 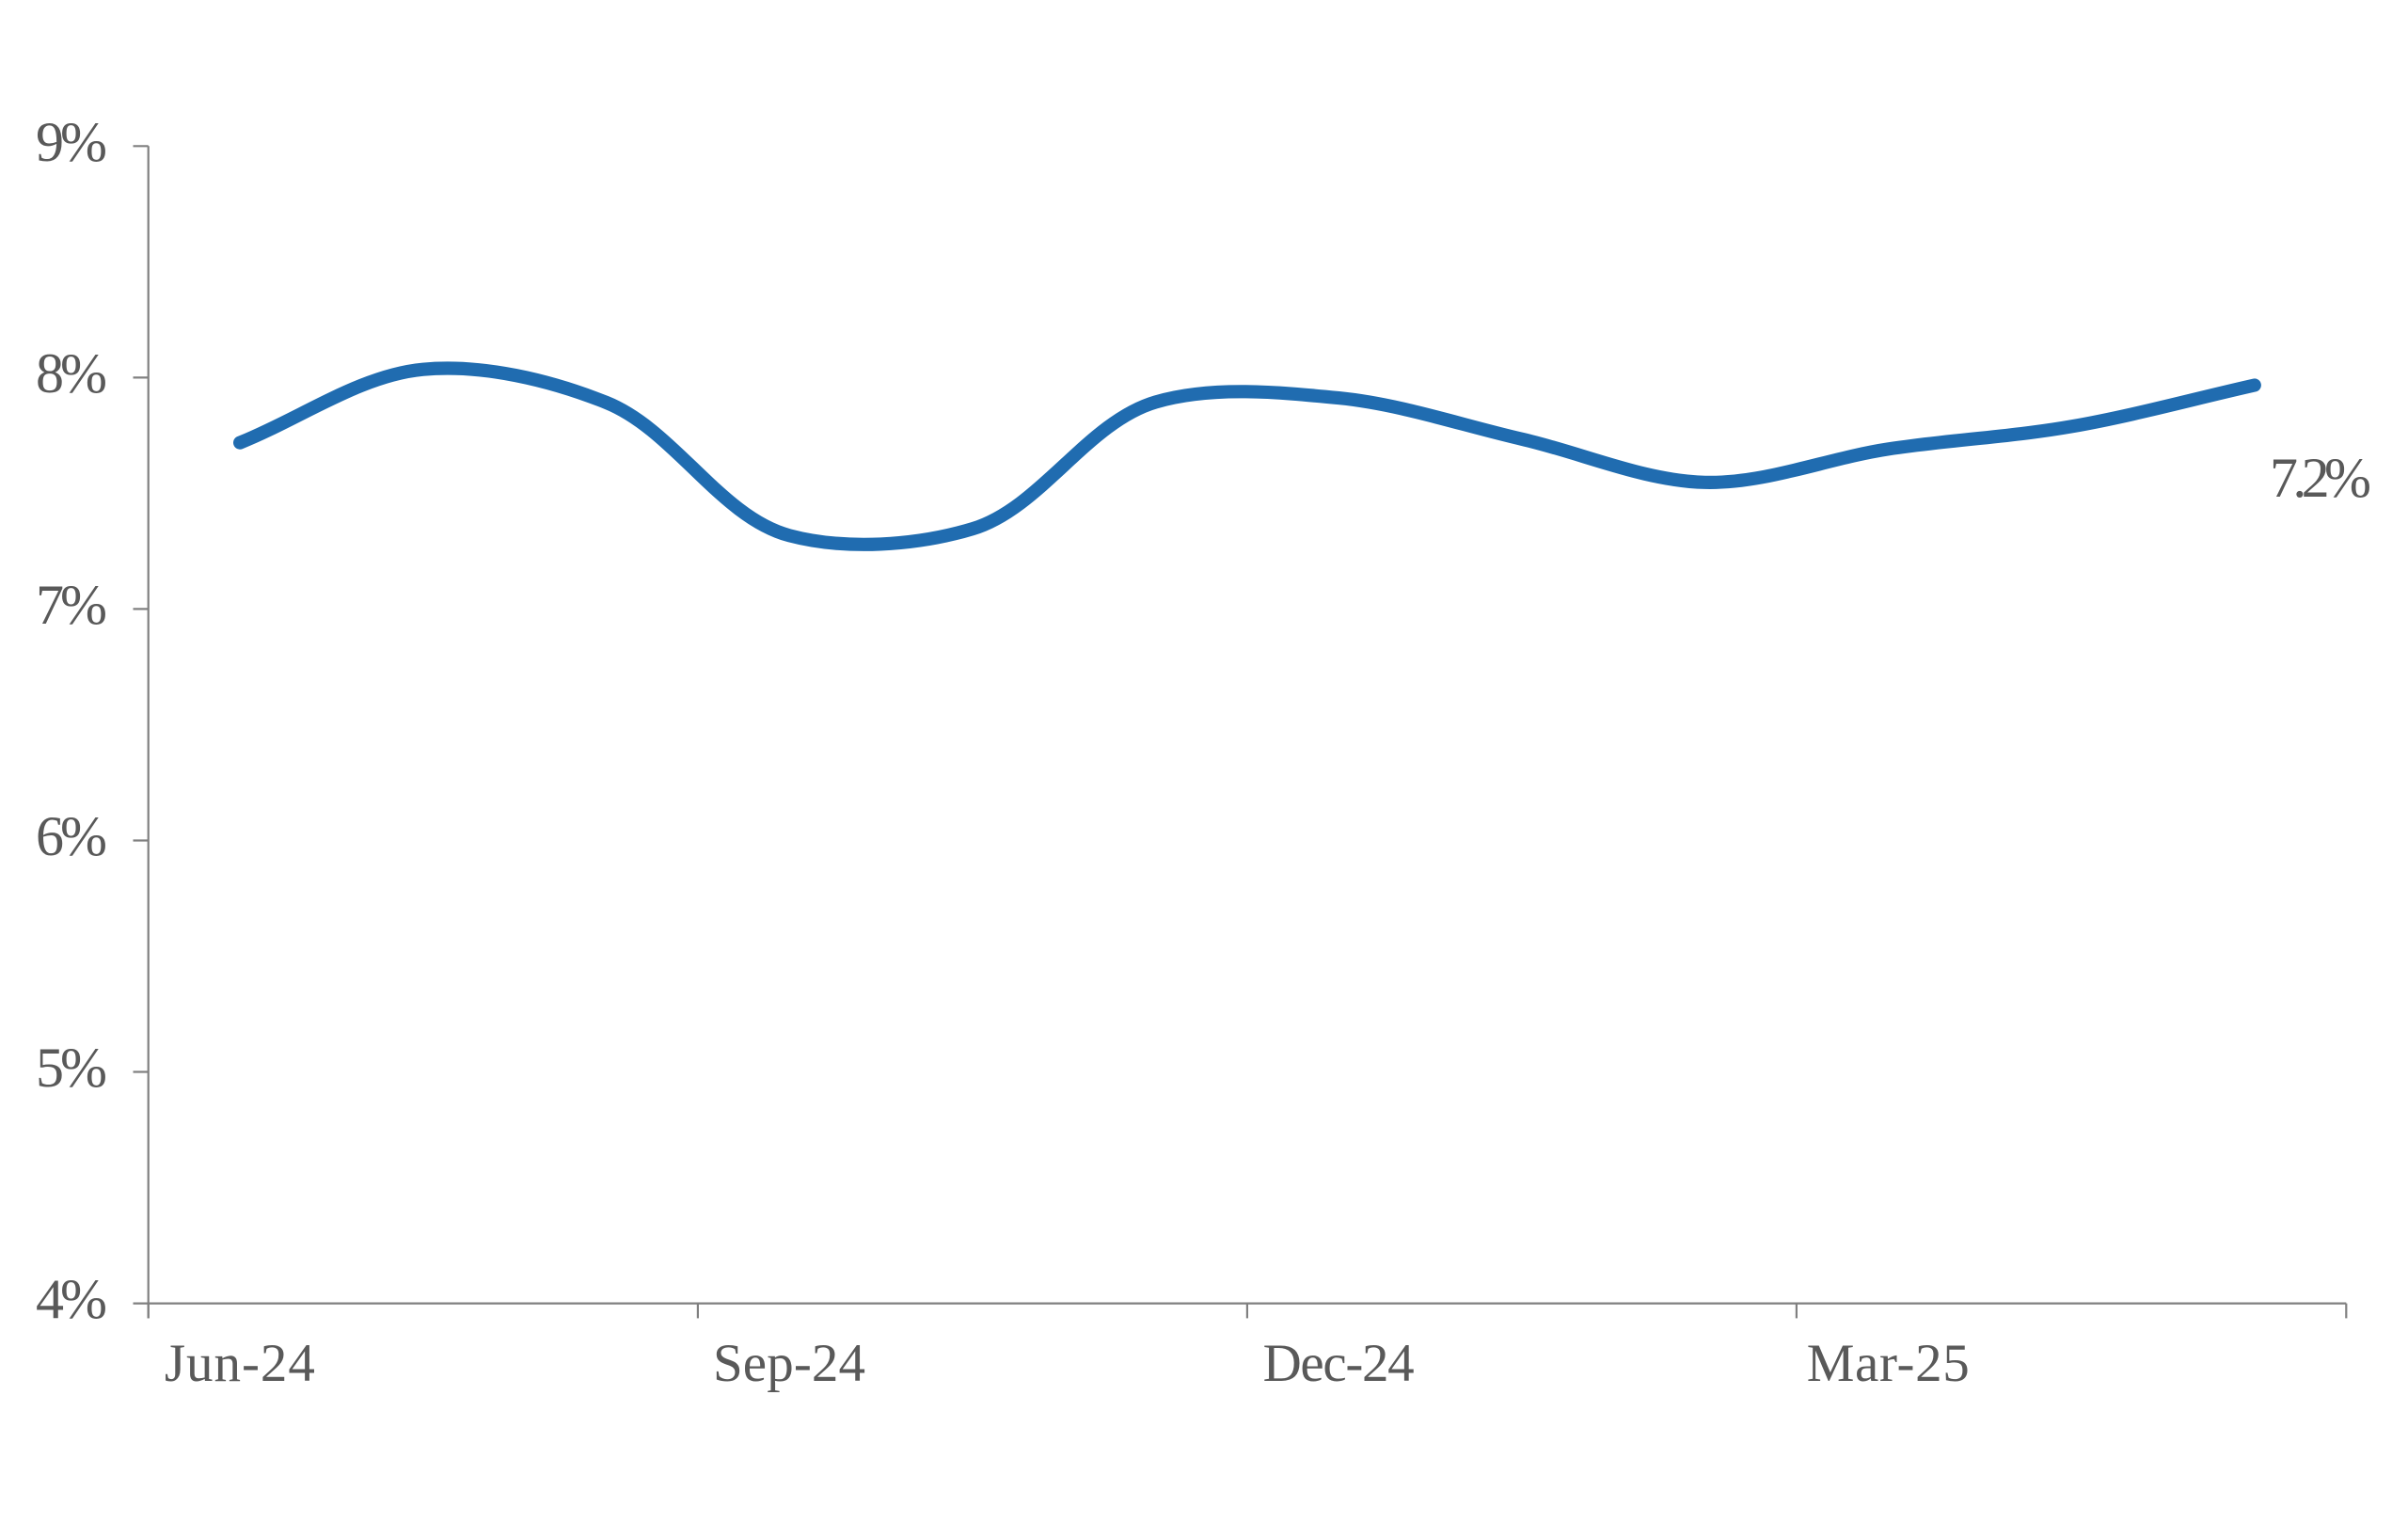 What do you see at coordinates (2321, 478) in the screenshot?
I see `svg-text: 7.2%` at bounding box center [2321, 478].